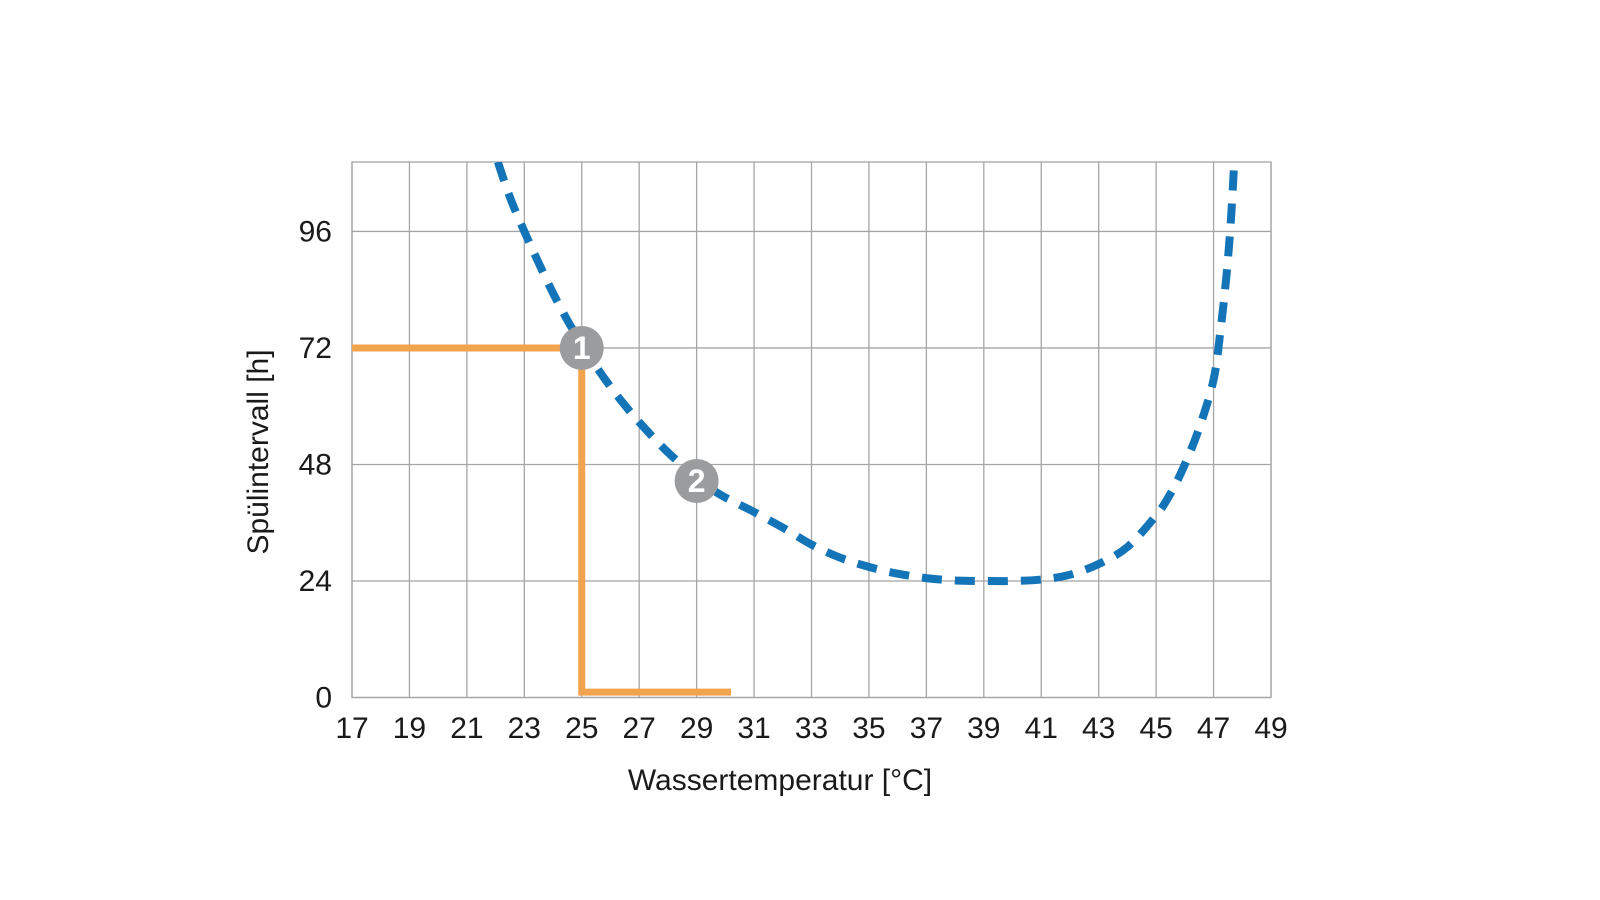 The width and height of the screenshot is (1600, 900). I want to click on y-tick-label: 48, so click(315, 464).